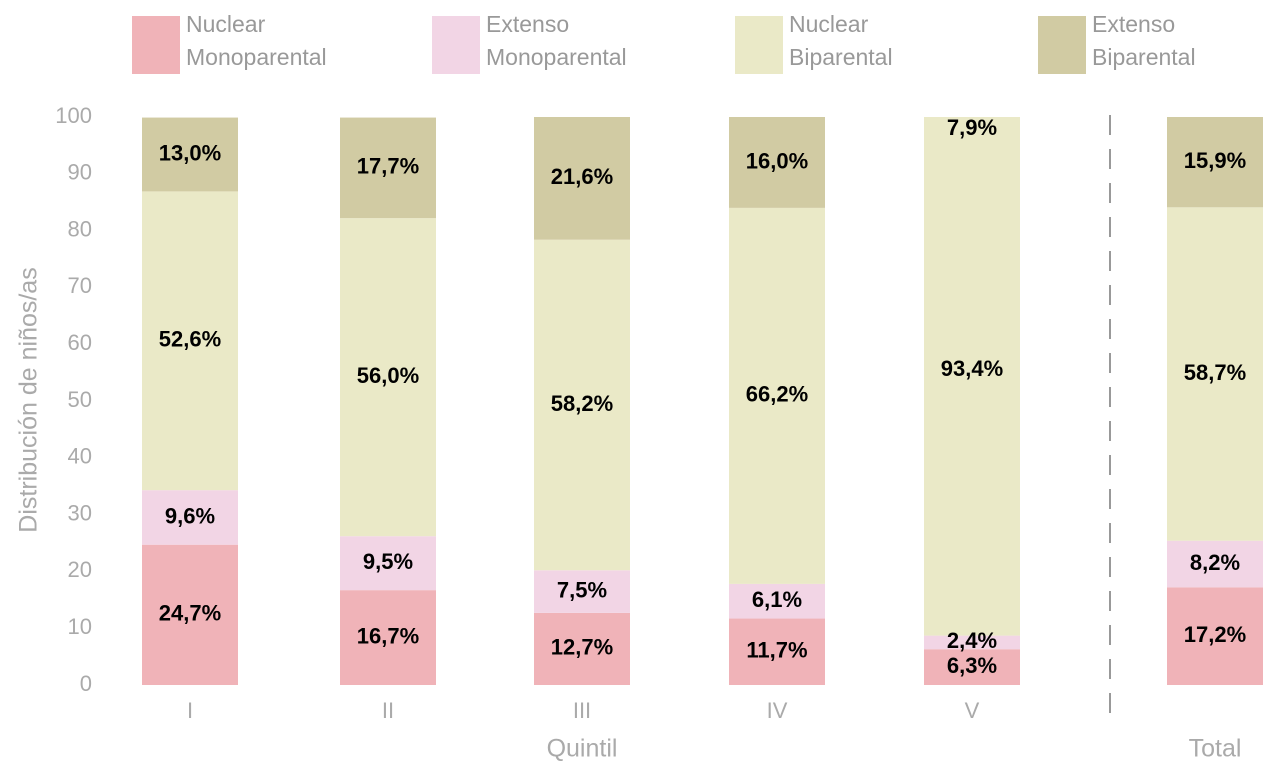 The width and height of the screenshot is (1264, 768). I want to click on y-tick-label: 100, so click(73, 115).